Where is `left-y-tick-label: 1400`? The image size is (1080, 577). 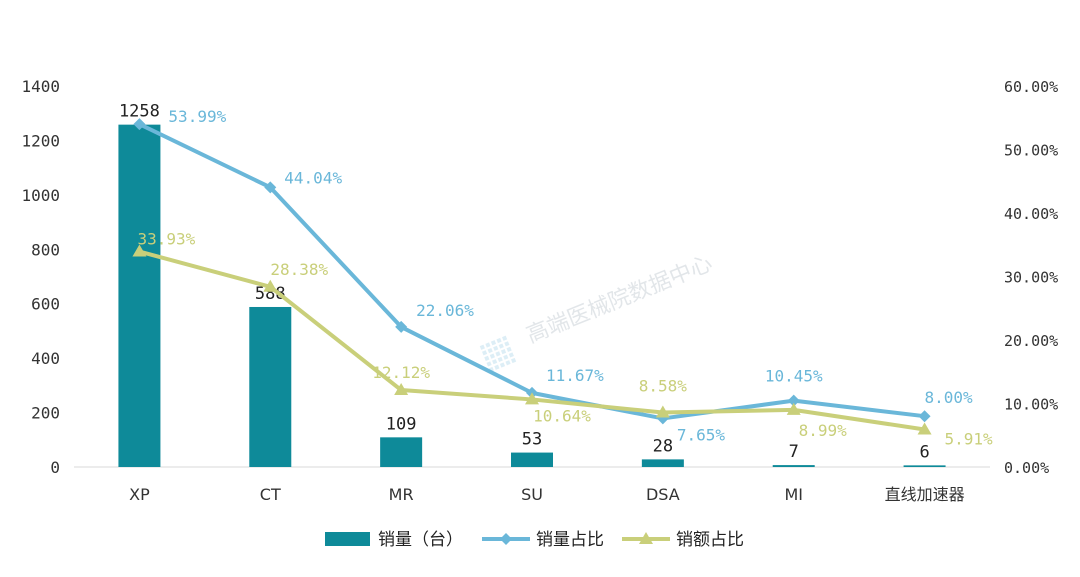
left-y-tick-label: 1400 is located at coordinates (40, 86).